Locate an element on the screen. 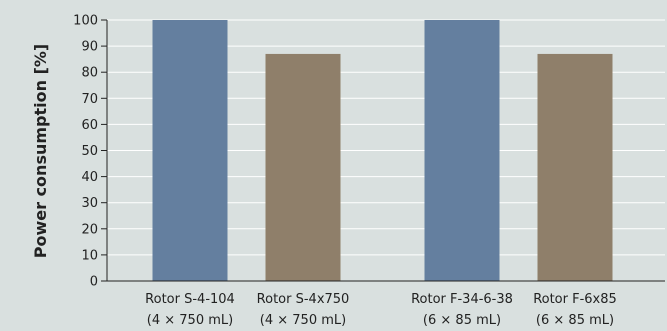  y-tick-label: 70 is located at coordinates (89, 99).